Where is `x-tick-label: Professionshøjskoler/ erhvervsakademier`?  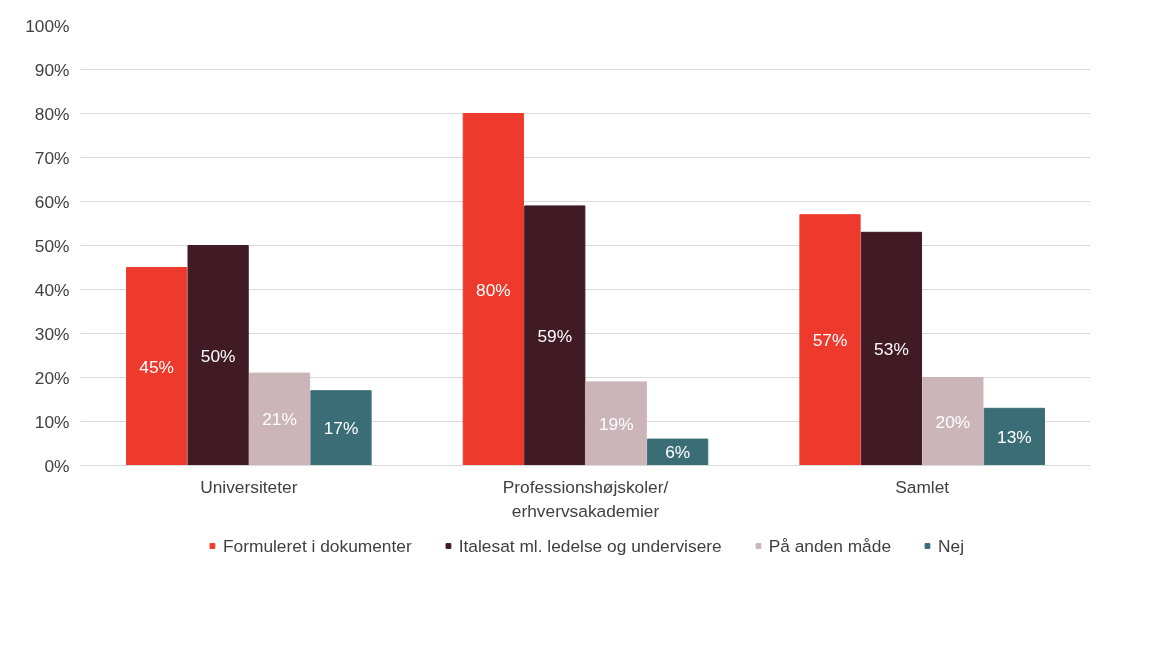
x-tick-label: Professionshøjskoler/ erhvervsakademier is located at coordinates (585, 498).